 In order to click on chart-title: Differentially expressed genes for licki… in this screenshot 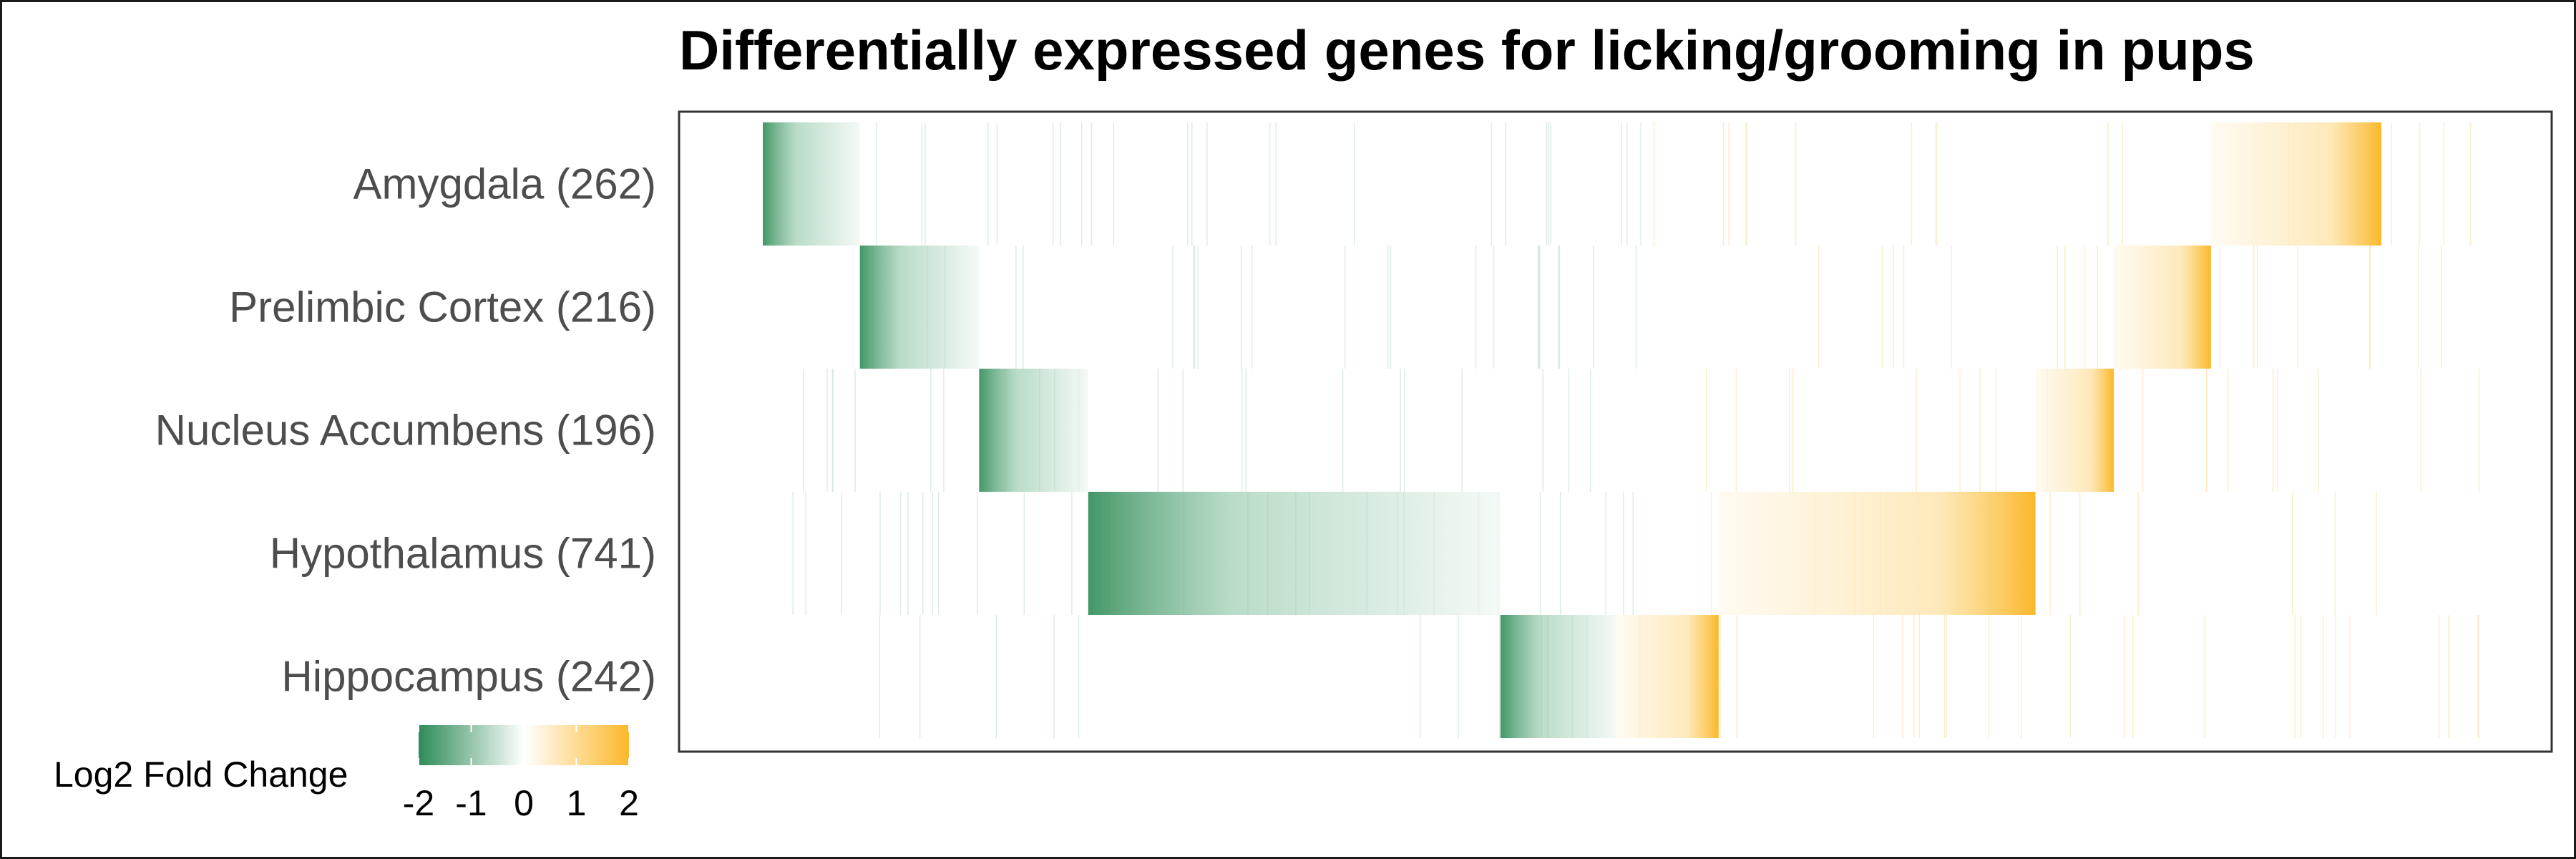, I will do `click(1467, 50)`.